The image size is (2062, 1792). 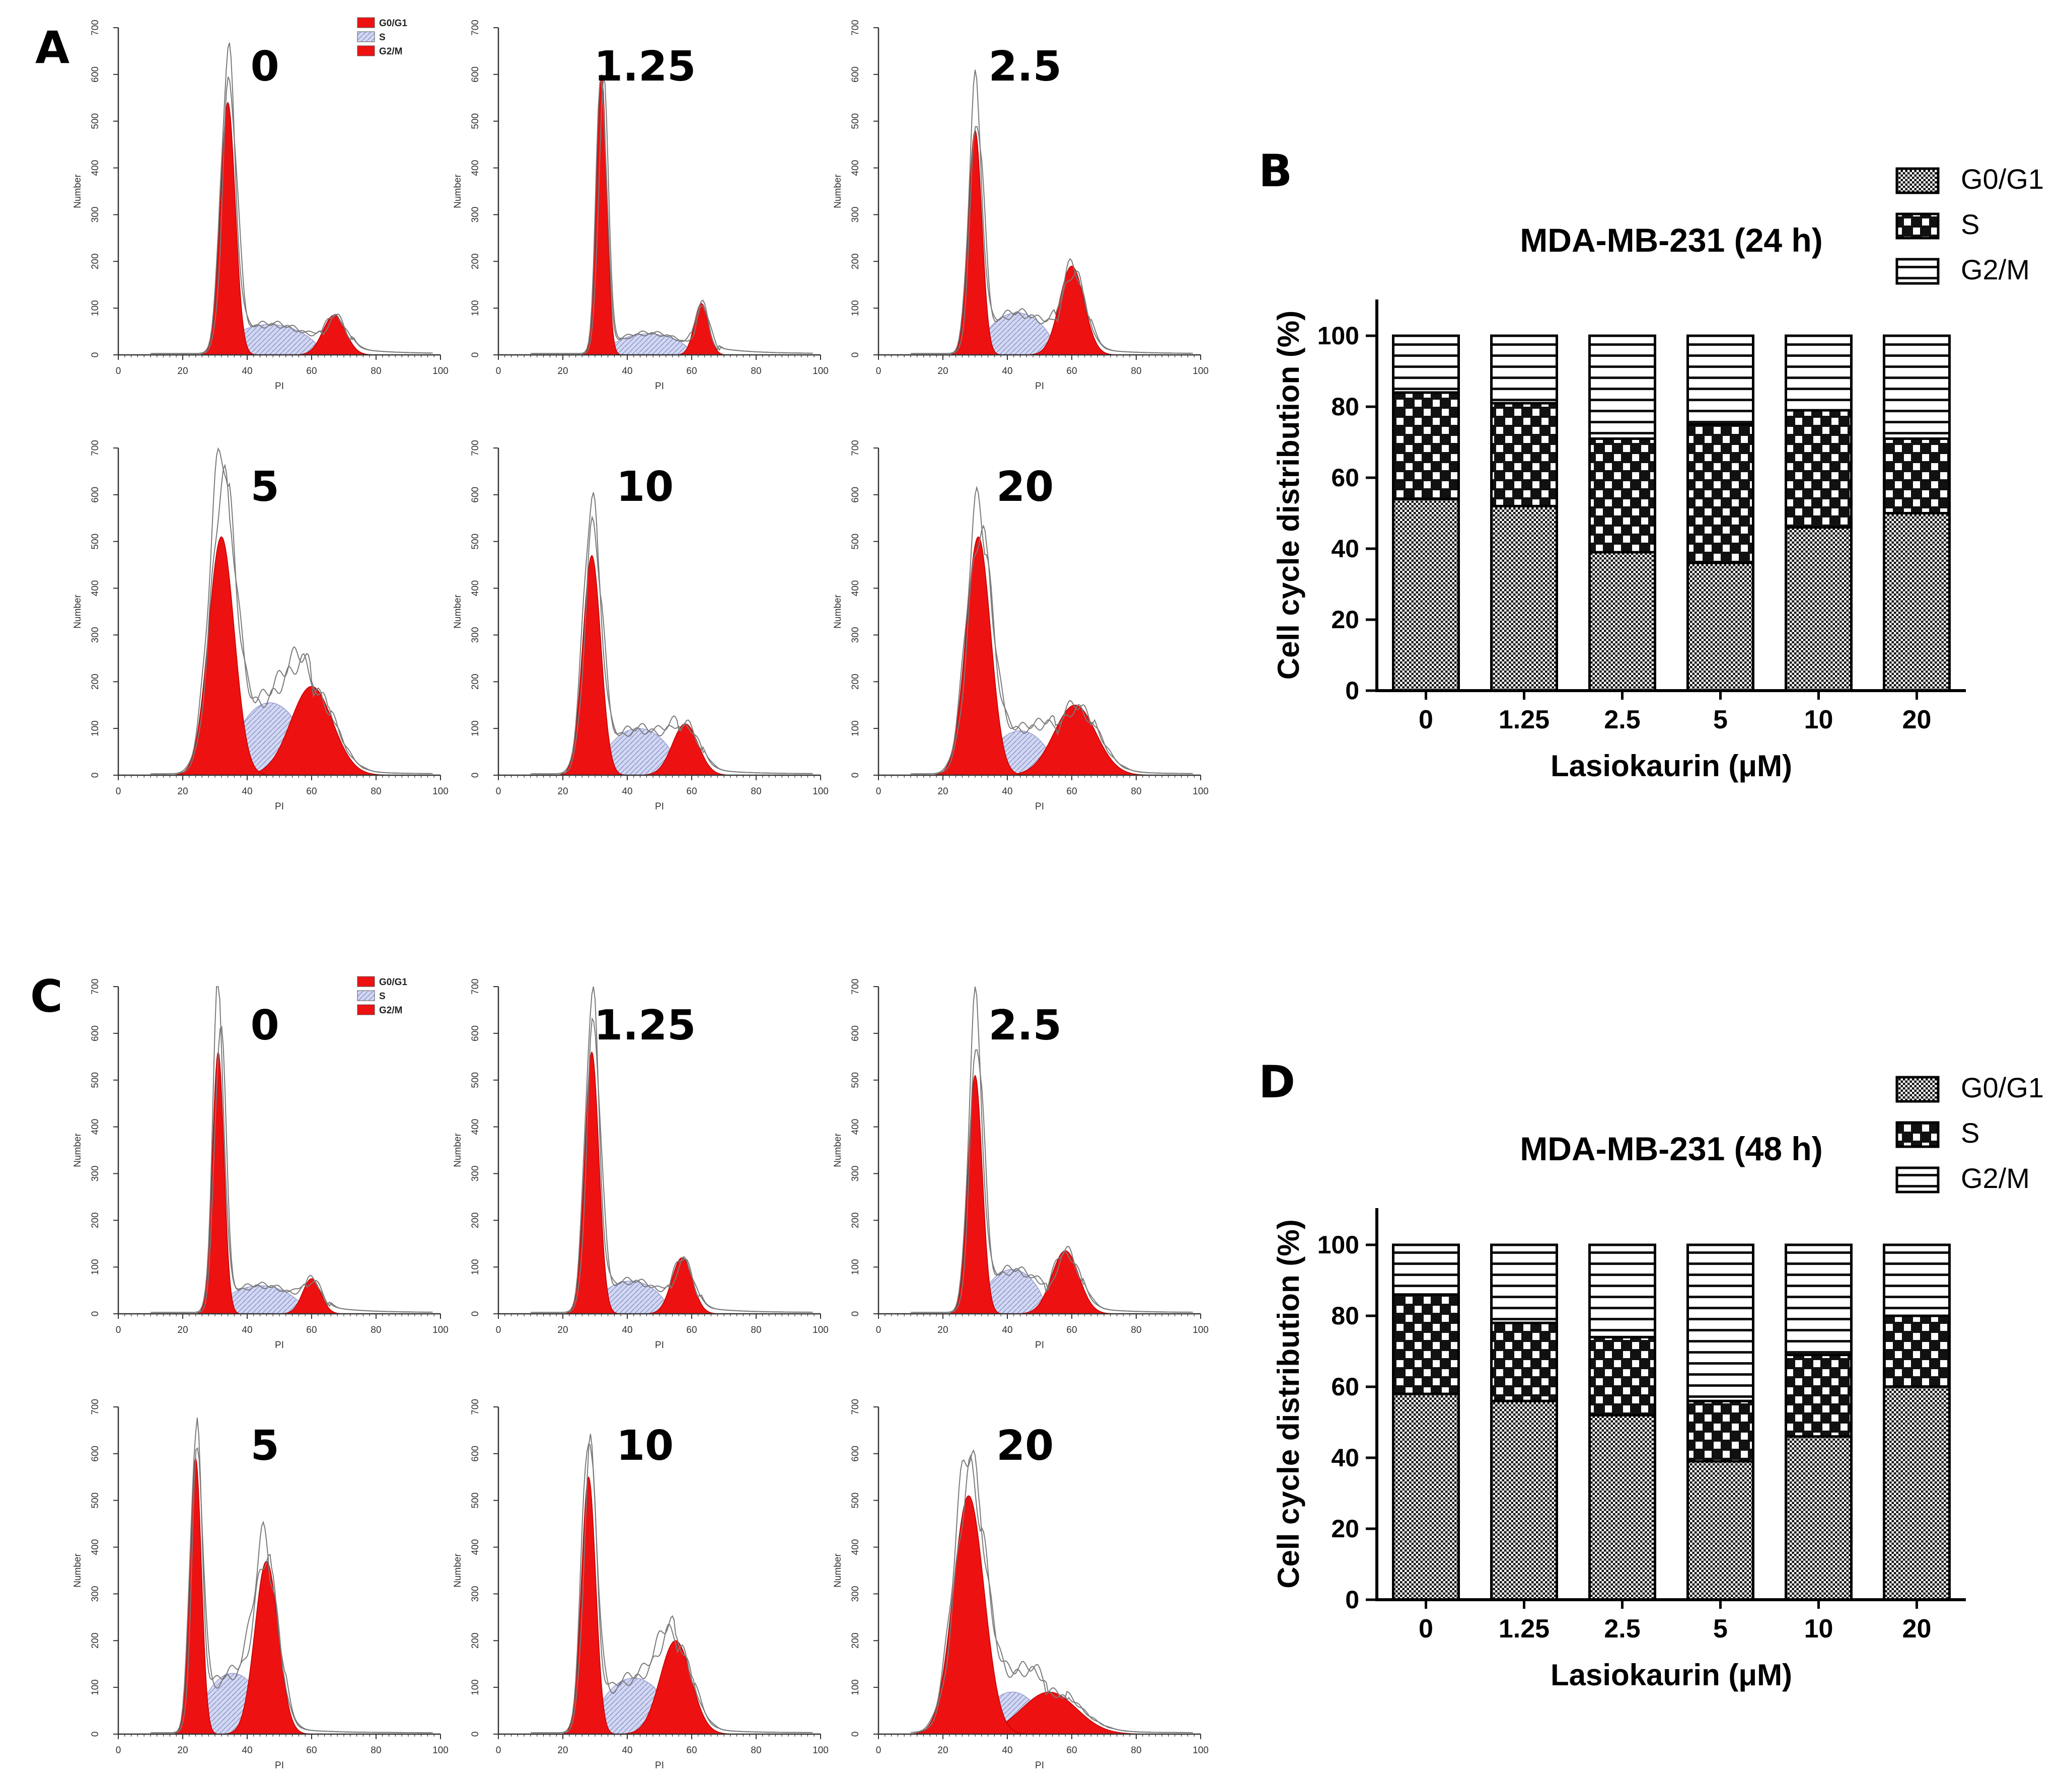 I want to click on y-tick-label: 0, so click(x=475, y=1734).